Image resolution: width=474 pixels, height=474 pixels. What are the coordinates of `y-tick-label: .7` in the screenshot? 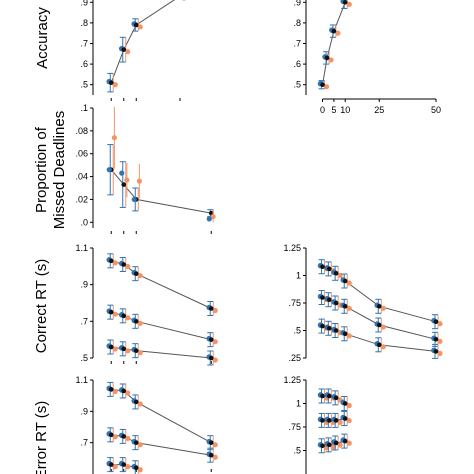 It's located at (84, 44).